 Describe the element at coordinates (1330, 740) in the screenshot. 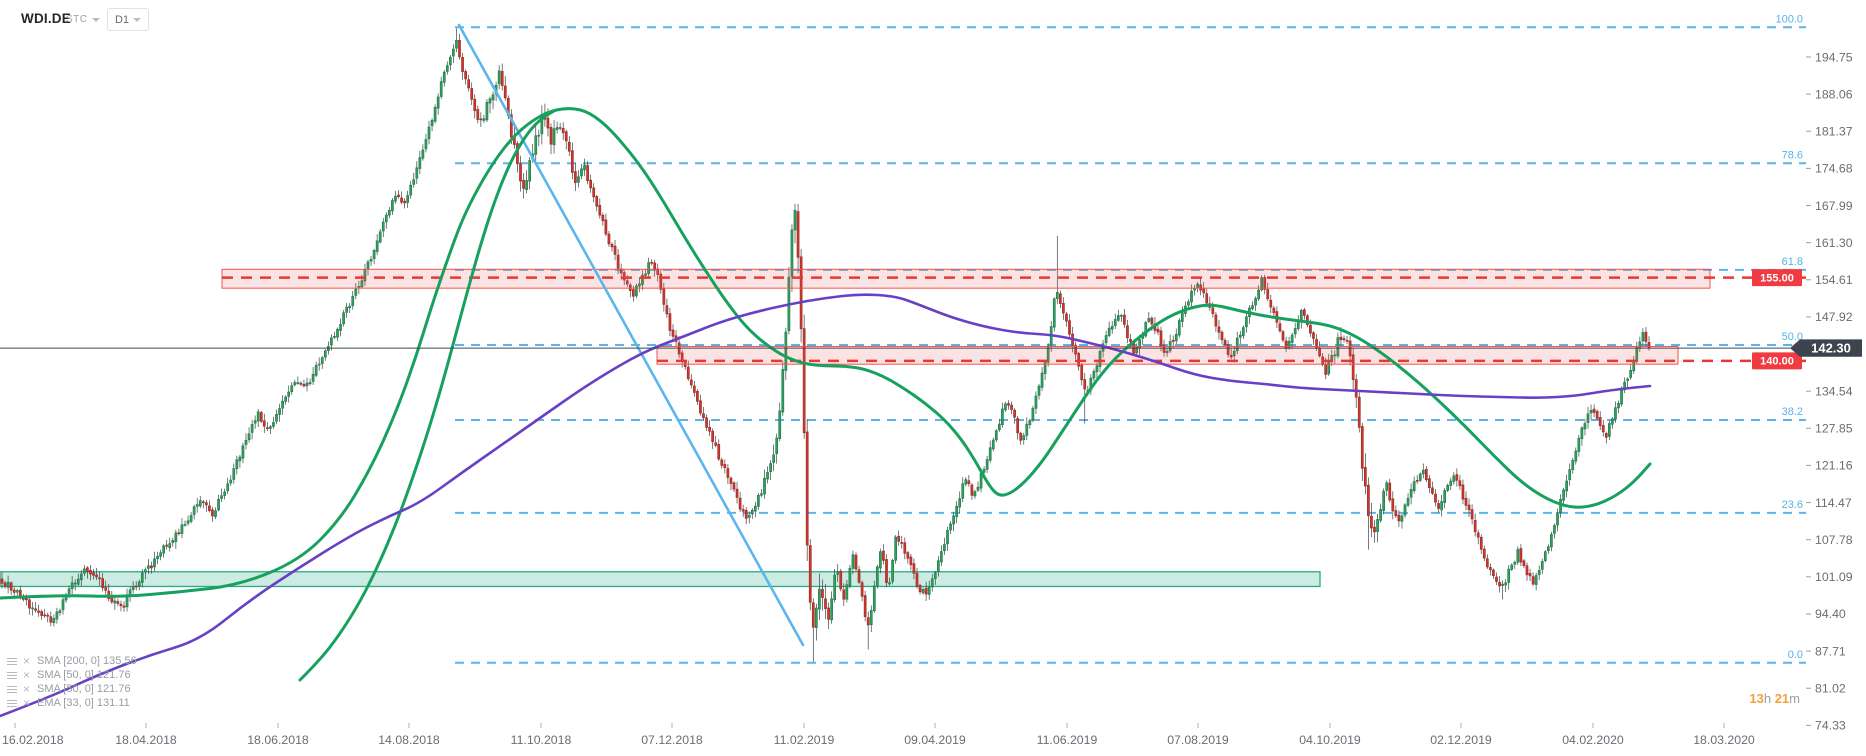

I see `date-axis-label: 04.10.2019` at that location.